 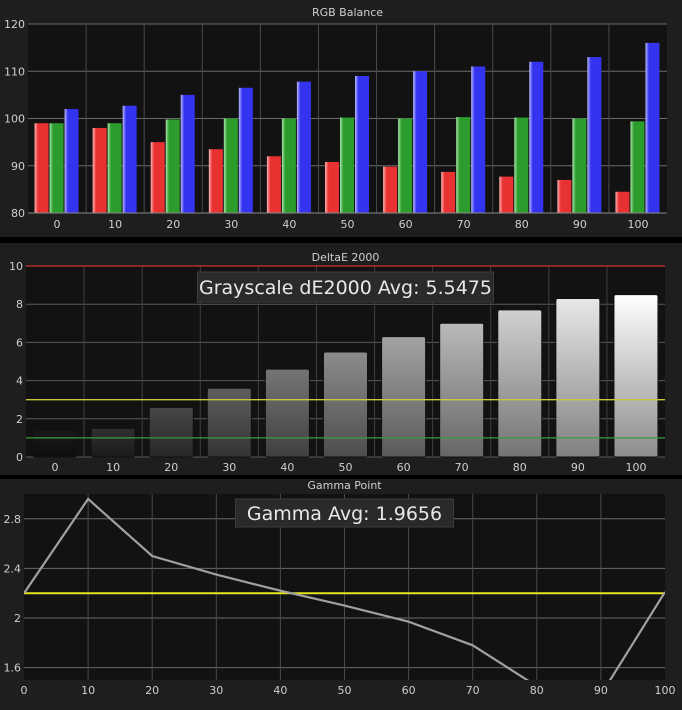 I want to click on y-tick-label: 90, so click(x=18, y=166).